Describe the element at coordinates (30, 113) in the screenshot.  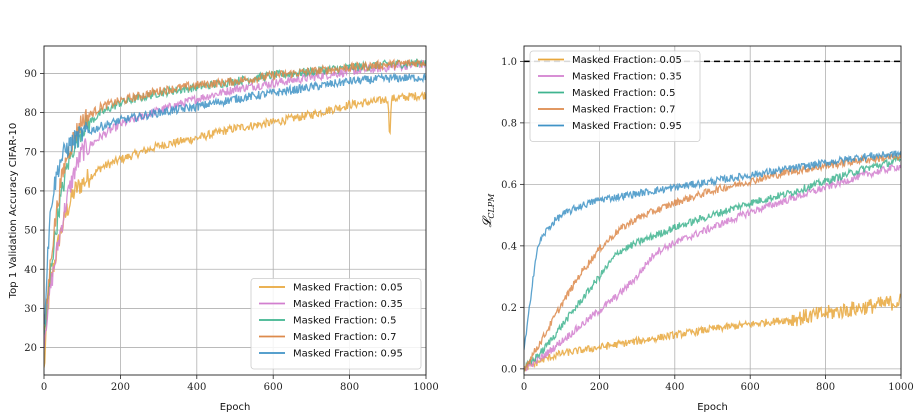
I see `y-tick-label: 80` at that location.